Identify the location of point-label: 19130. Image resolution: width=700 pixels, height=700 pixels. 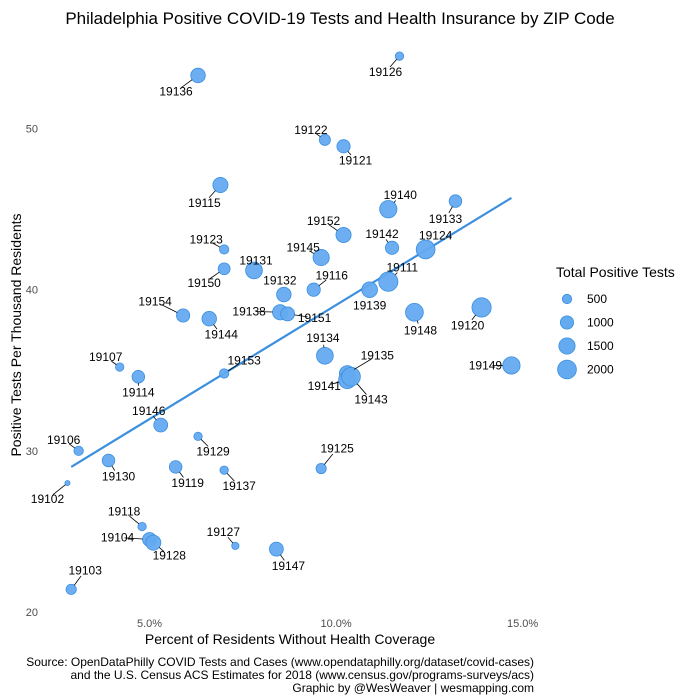
(119, 477).